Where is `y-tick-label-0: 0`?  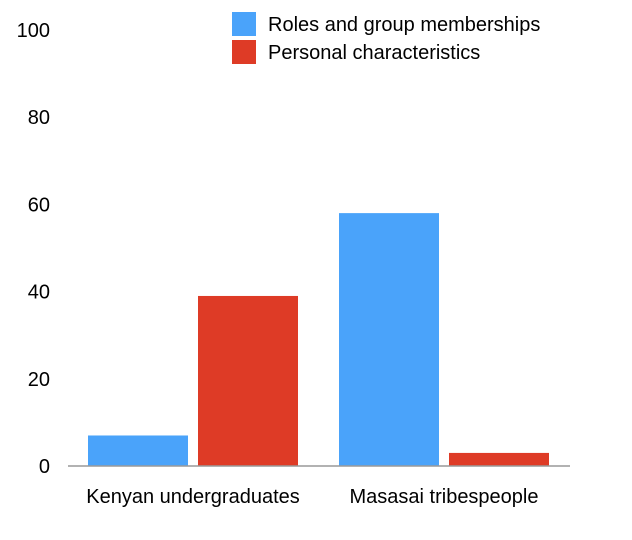
y-tick-label-0: 0 is located at coordinates (44, 467).